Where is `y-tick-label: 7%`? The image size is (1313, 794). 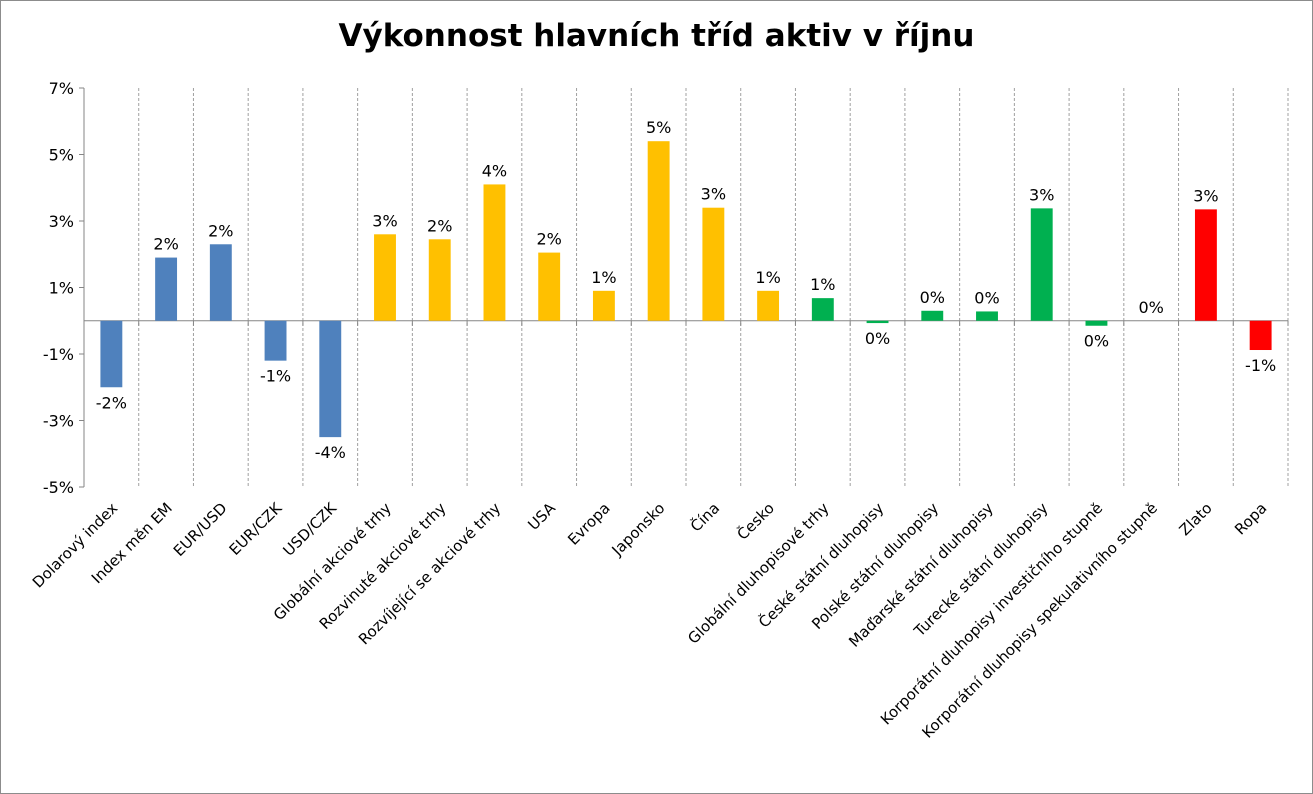 y-tick-label: 7% is located at coordinates (61, 88).